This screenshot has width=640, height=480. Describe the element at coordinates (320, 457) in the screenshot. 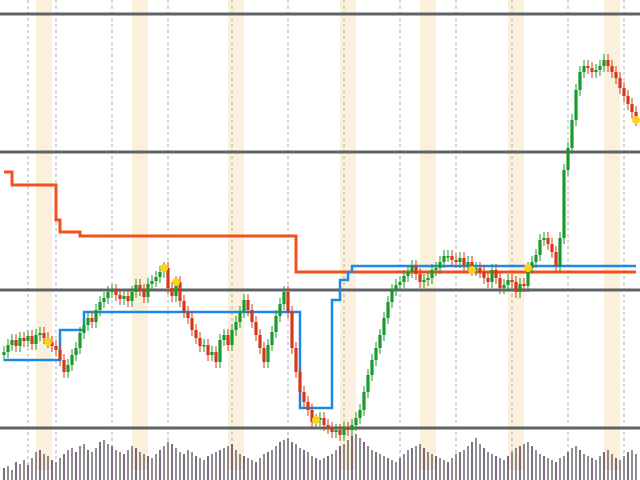

I see `volume-histogram` at that location.